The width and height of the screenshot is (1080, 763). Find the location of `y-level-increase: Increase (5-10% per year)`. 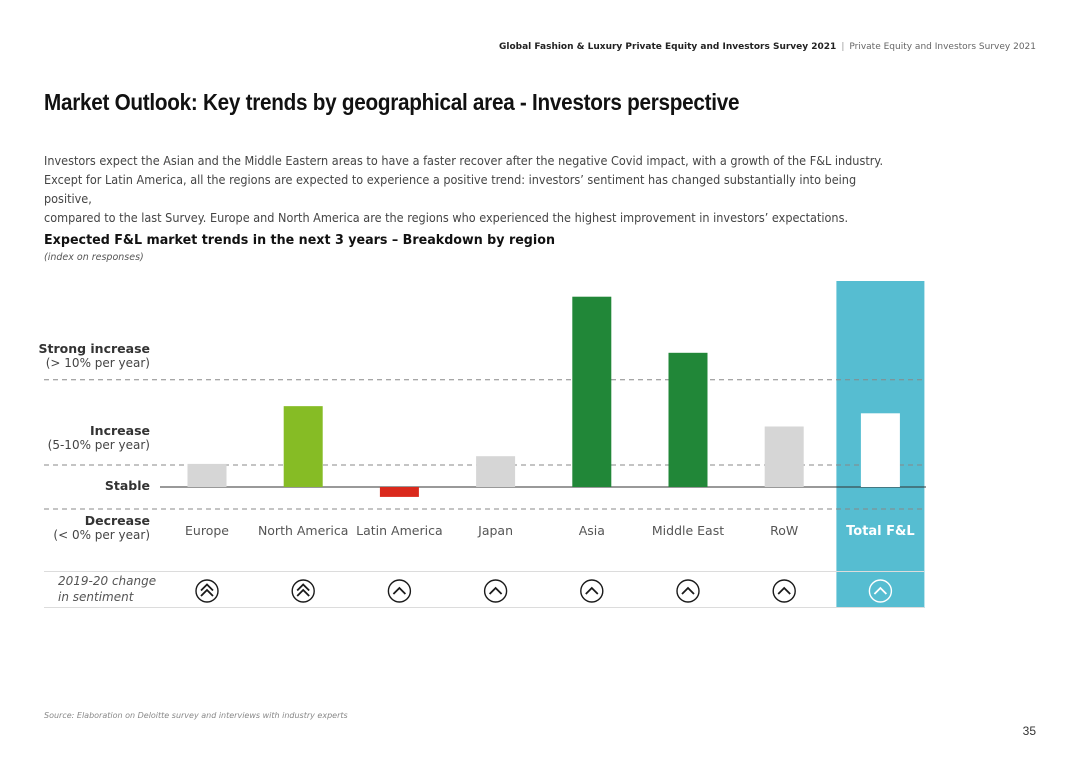

y-level-increase: Increase (5-10% per year) is located at coordinates (99, 437).